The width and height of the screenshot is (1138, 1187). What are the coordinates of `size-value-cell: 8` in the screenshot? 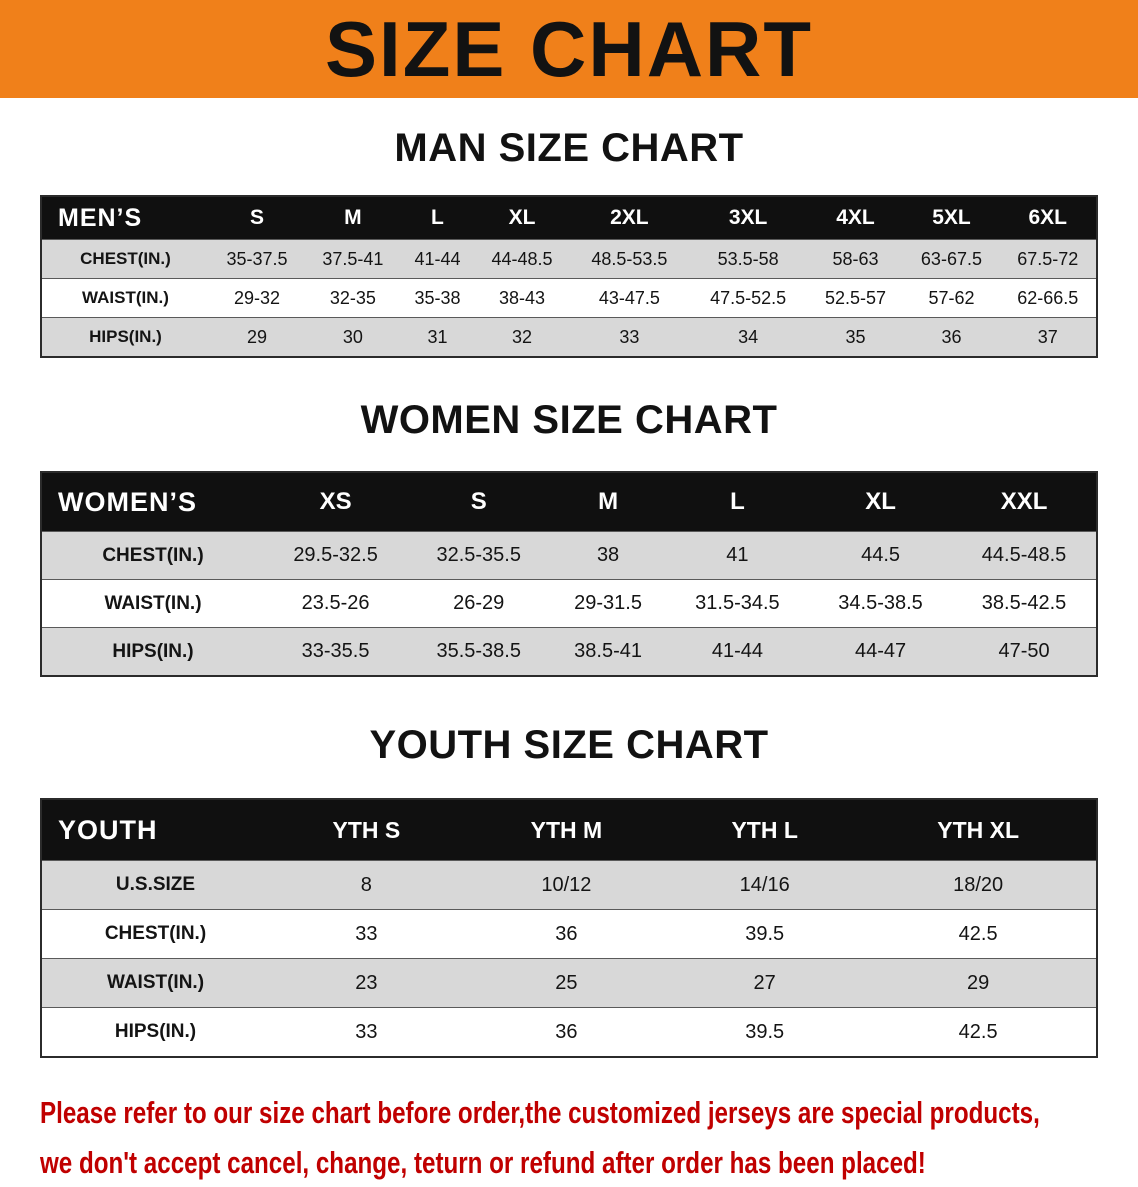 It's located at (366, 885).